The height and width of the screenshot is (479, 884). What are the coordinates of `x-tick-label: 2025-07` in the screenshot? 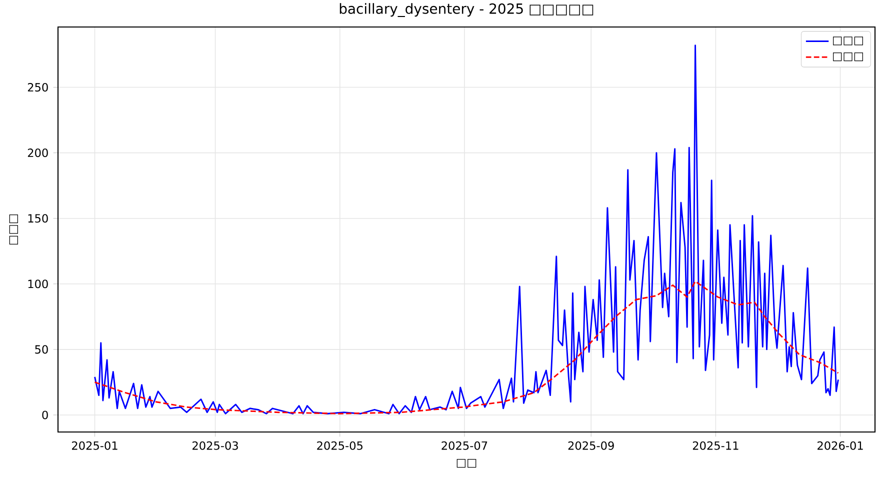 It's located at (465, 445).